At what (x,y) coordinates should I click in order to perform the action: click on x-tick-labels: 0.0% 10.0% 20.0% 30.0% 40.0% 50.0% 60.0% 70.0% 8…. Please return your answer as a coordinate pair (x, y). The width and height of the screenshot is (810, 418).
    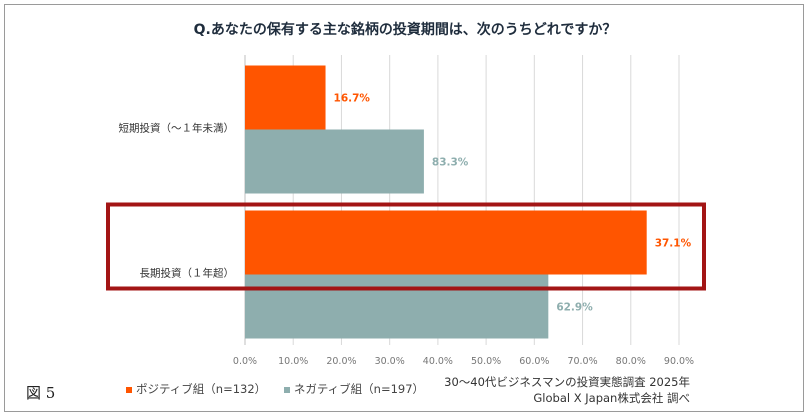
    Looking at the image, I should click on (463, 361).